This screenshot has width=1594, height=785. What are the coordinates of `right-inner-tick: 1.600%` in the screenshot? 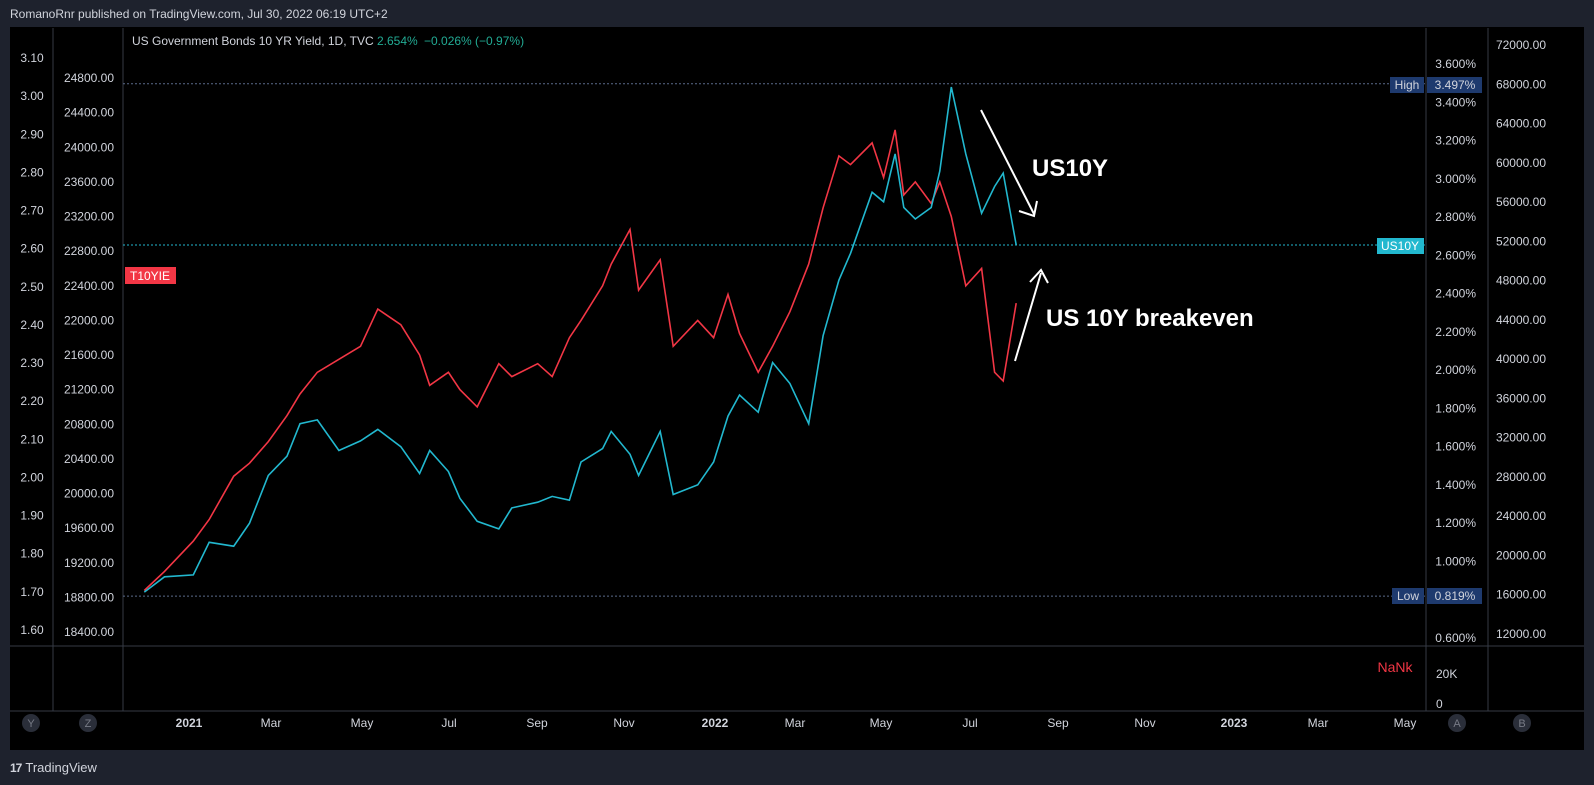 It's located at (1455, 447).